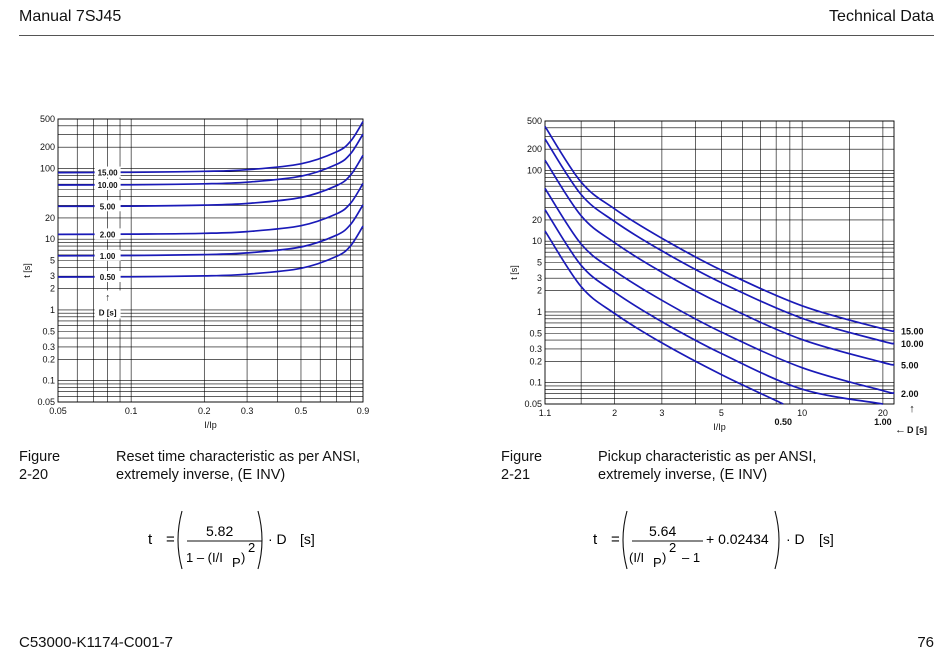 This screenshot has width=950, height=653. I want to click on footer-document-id: C53000-K1174-C001-7, so click(96, 642).